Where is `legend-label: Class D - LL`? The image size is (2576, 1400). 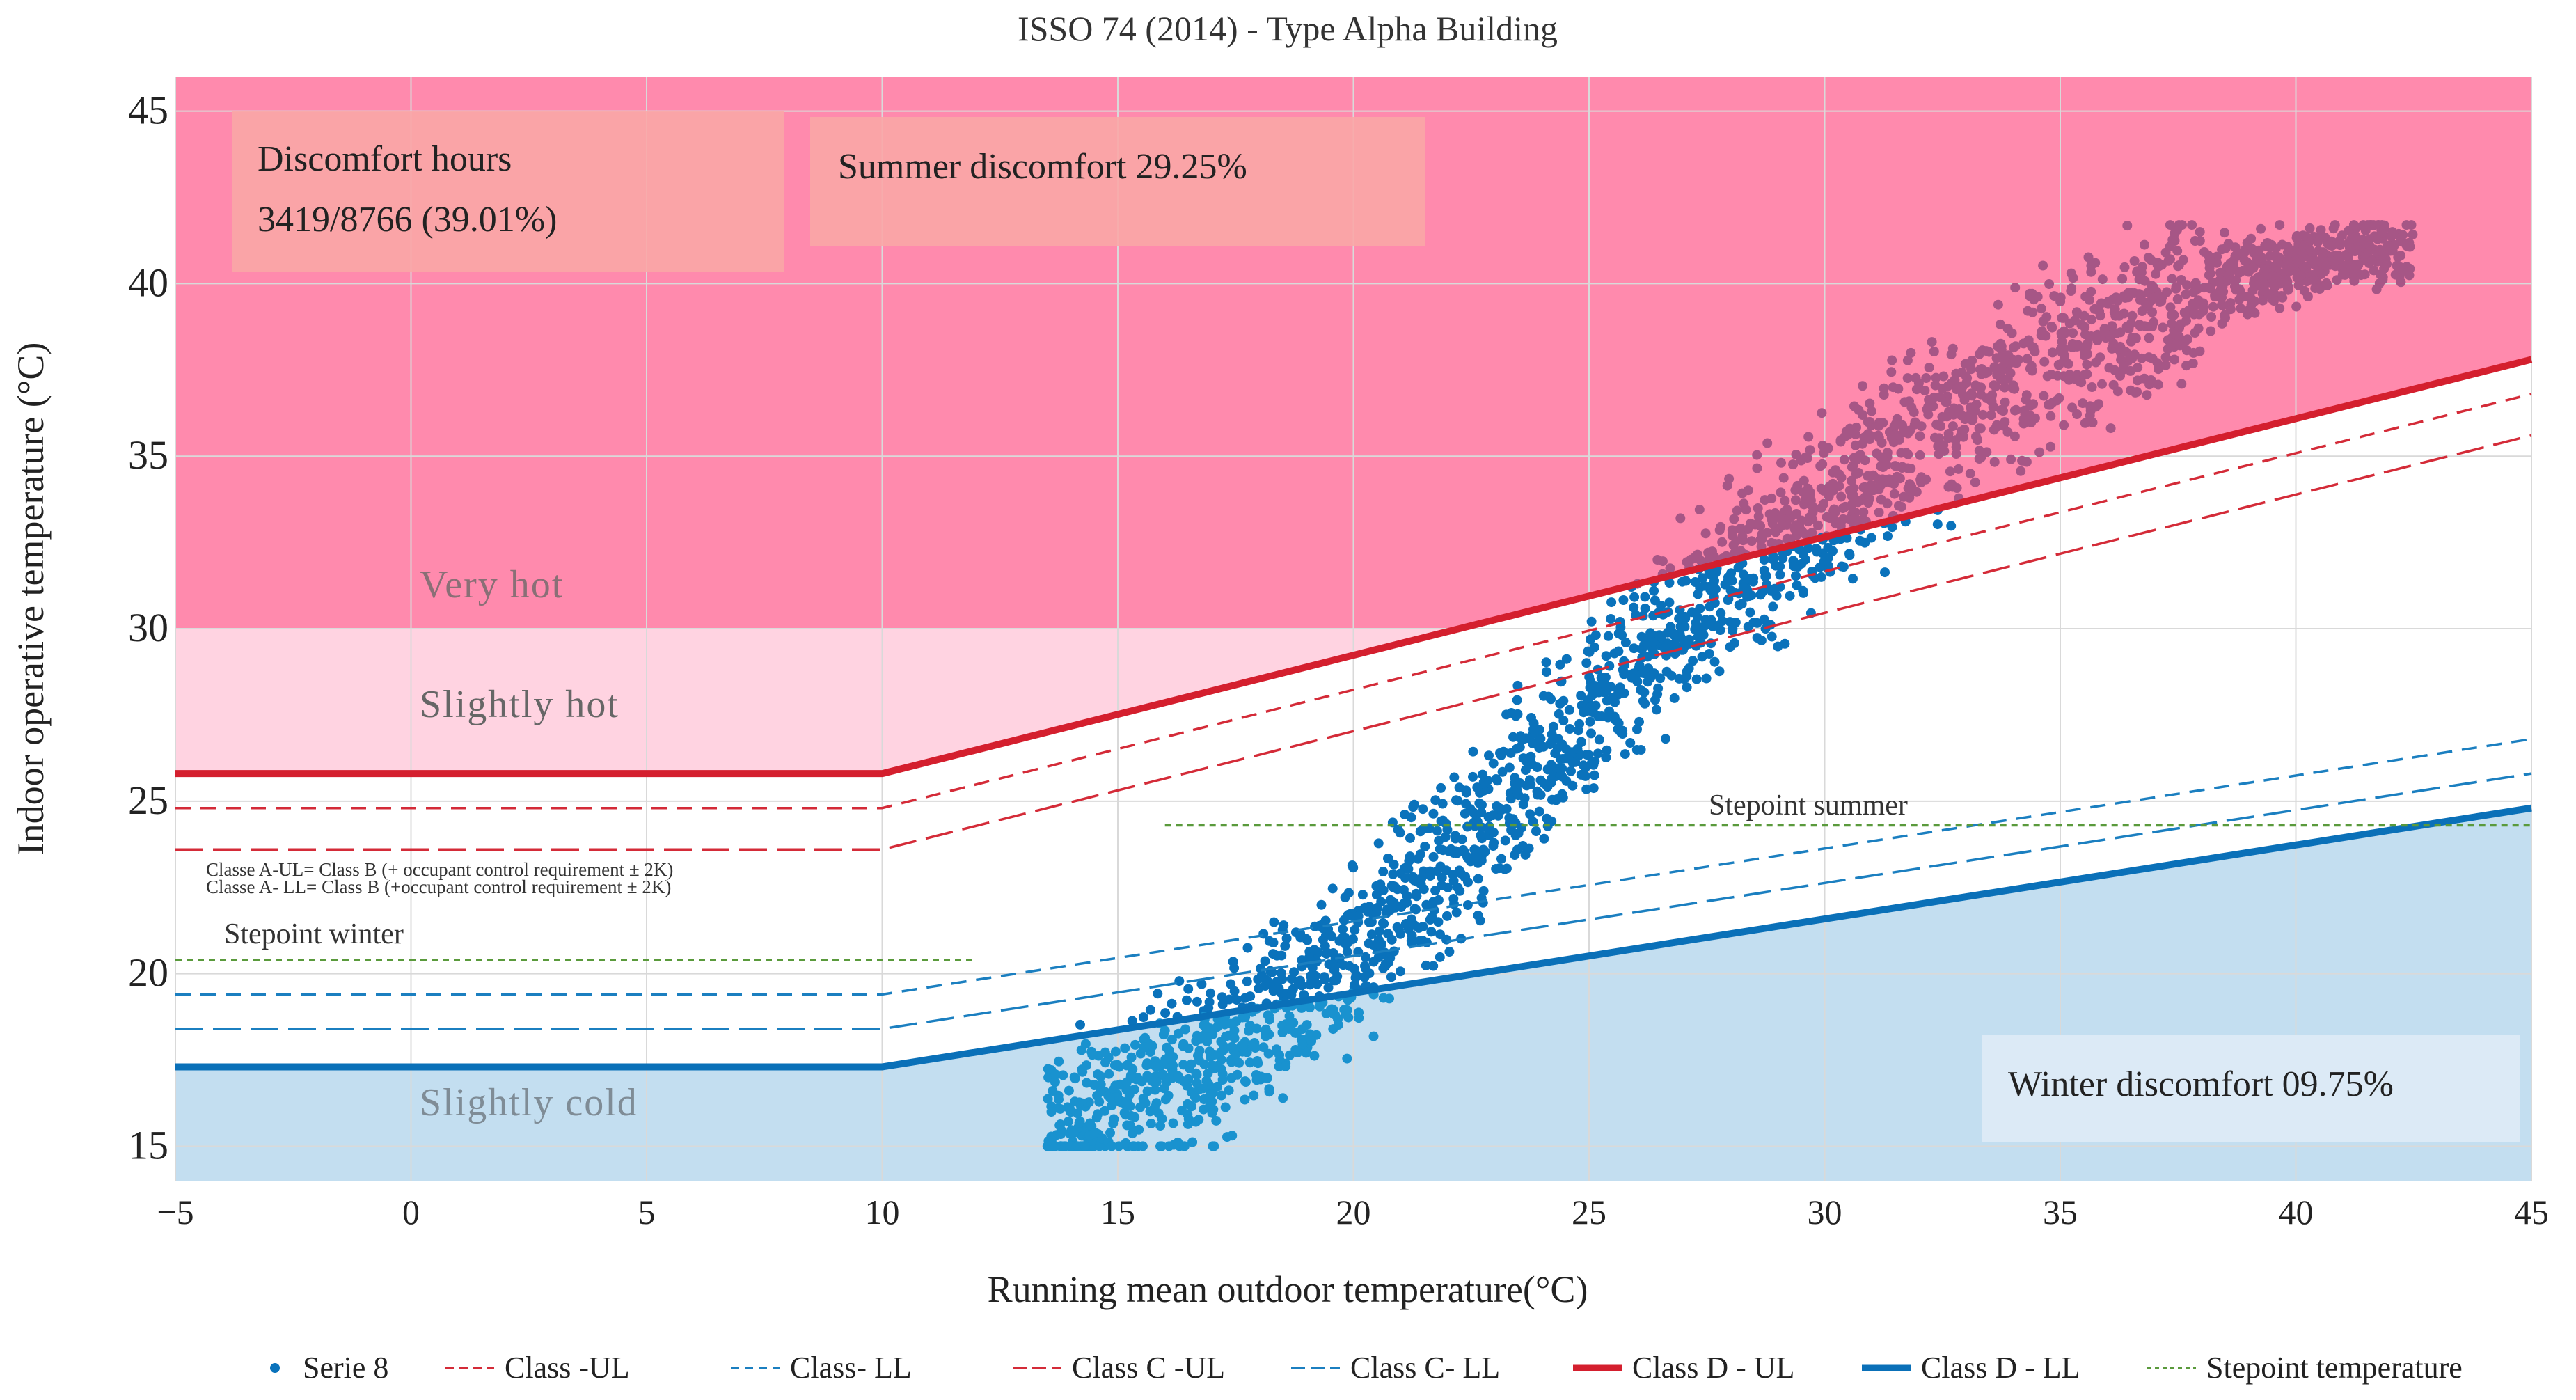 legend-label: Class D - LL is located at coordinates (2000, 1368).